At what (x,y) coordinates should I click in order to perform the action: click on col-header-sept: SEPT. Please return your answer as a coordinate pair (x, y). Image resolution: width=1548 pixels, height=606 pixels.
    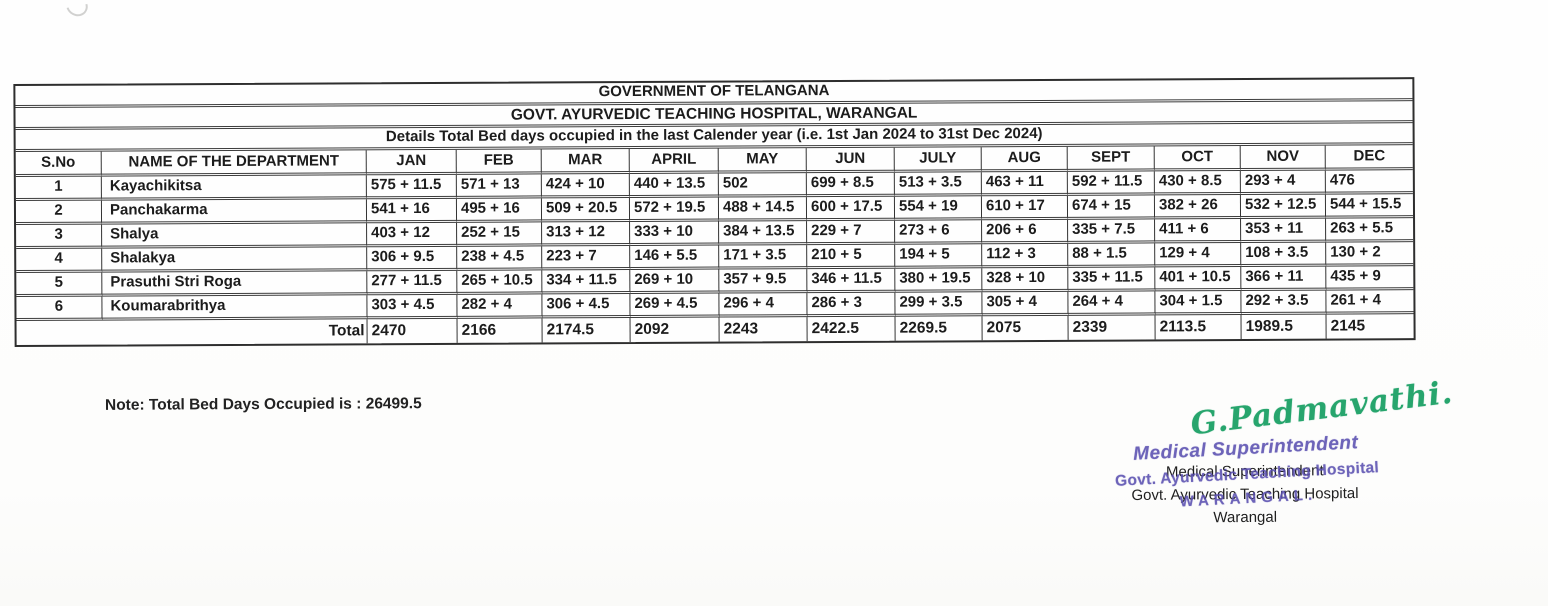
    Looking at the image, I should click on (1111, 159).